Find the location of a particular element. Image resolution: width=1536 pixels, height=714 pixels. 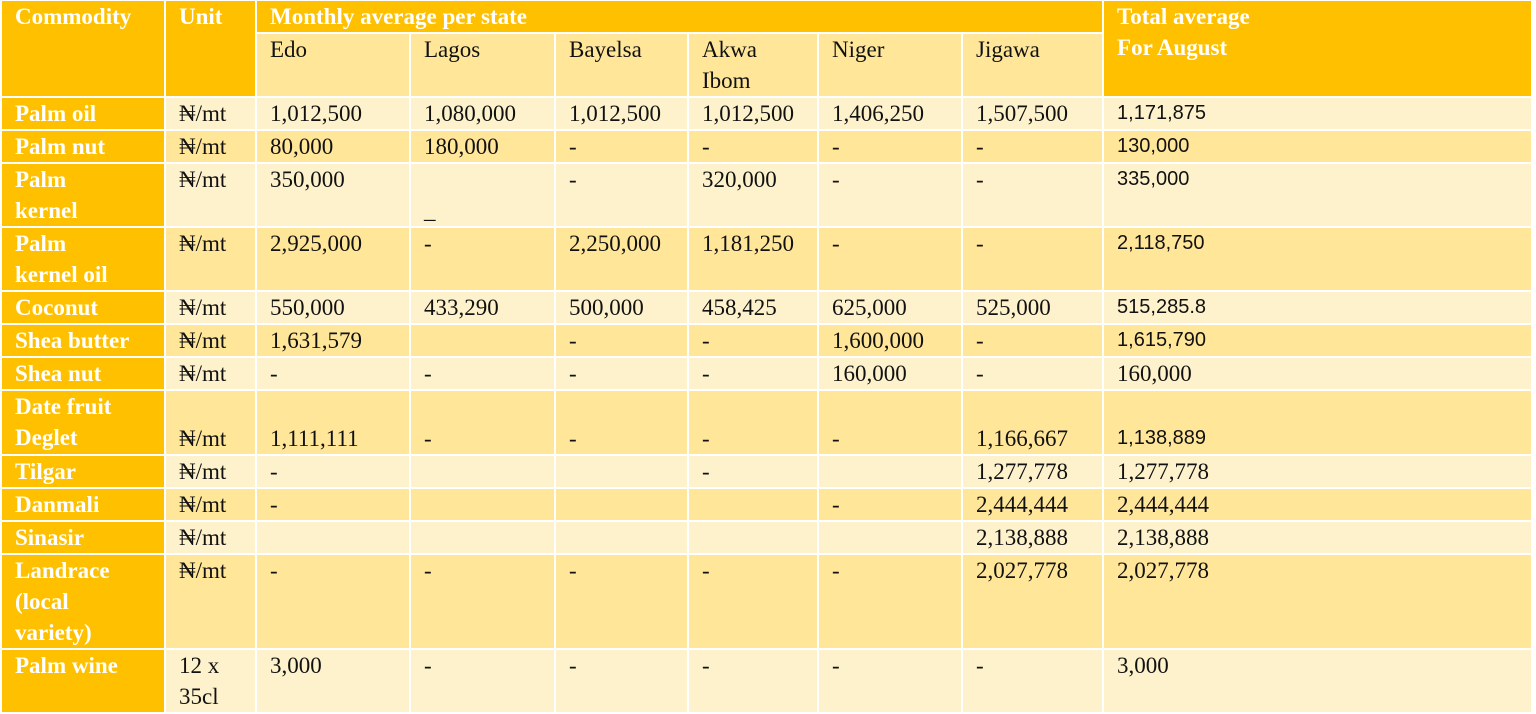

unit-cell: 12 x 35cl is located at coordinates (211, 681).